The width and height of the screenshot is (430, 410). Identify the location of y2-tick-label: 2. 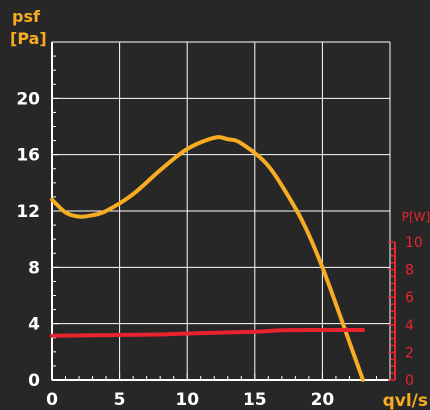
(409, 353).